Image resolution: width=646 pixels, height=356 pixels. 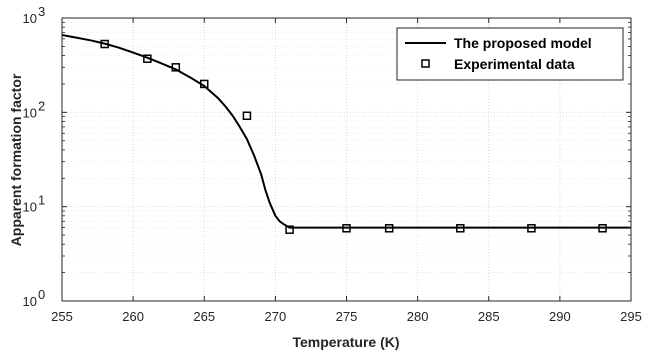 What do you see at coordinates (523, 43) in the screenshot?
I see `legend-label-model: The proposed model` at bounding box center [523, 43].